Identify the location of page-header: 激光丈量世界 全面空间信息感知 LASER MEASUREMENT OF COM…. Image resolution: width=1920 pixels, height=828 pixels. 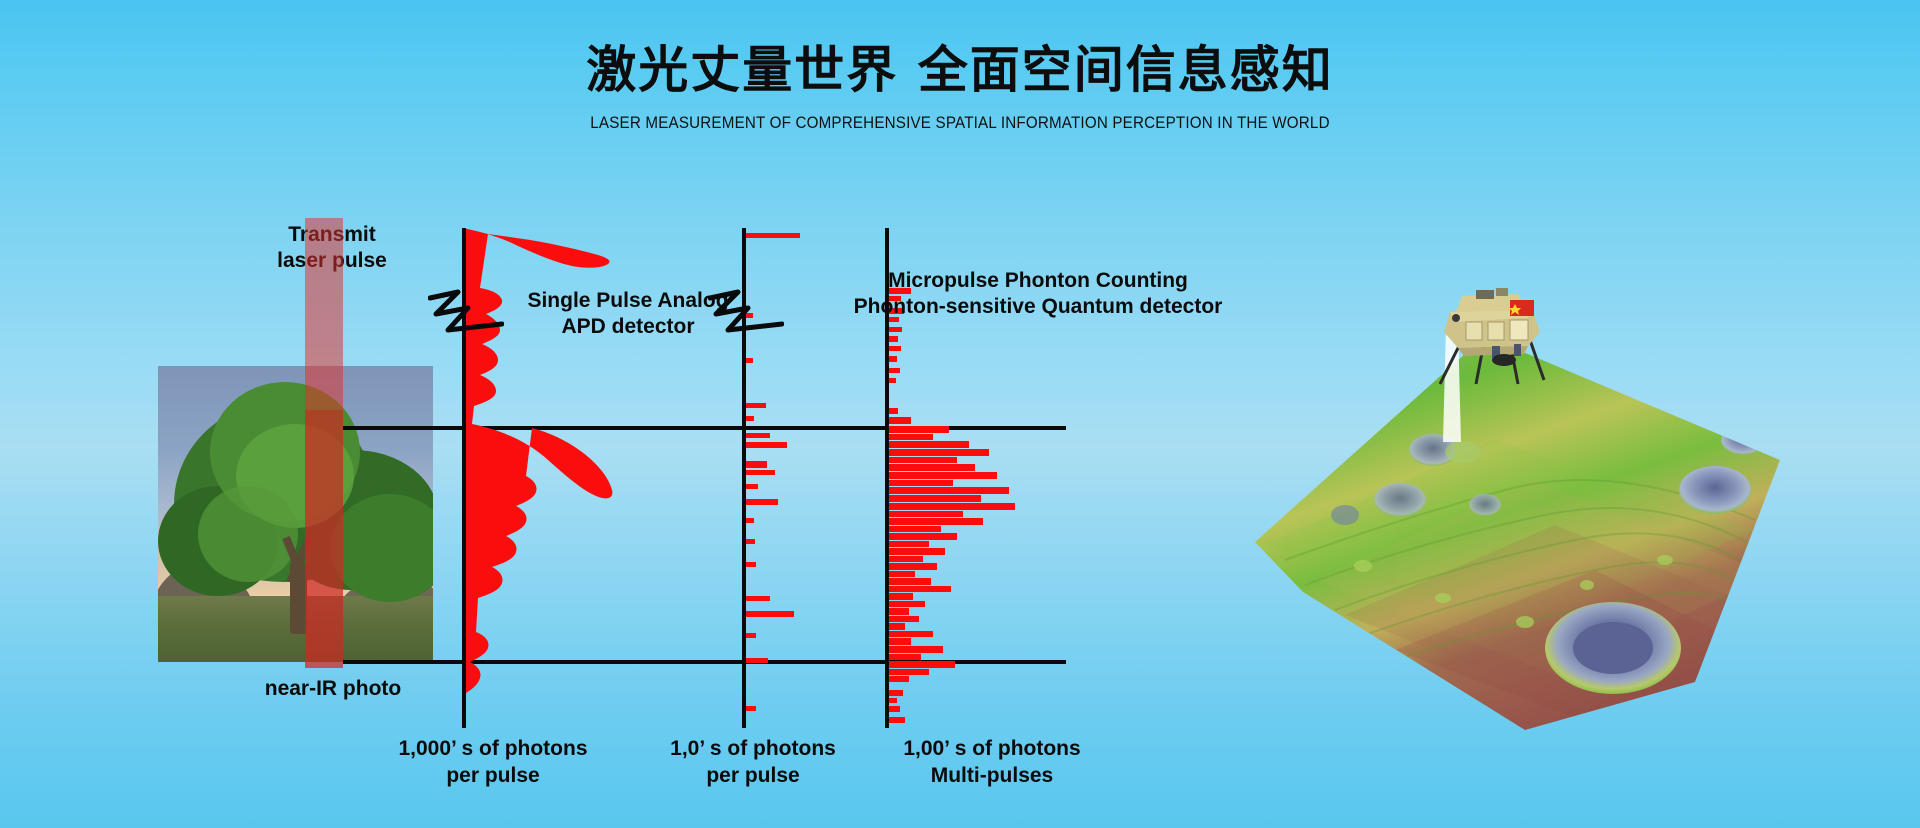
(960, 87).